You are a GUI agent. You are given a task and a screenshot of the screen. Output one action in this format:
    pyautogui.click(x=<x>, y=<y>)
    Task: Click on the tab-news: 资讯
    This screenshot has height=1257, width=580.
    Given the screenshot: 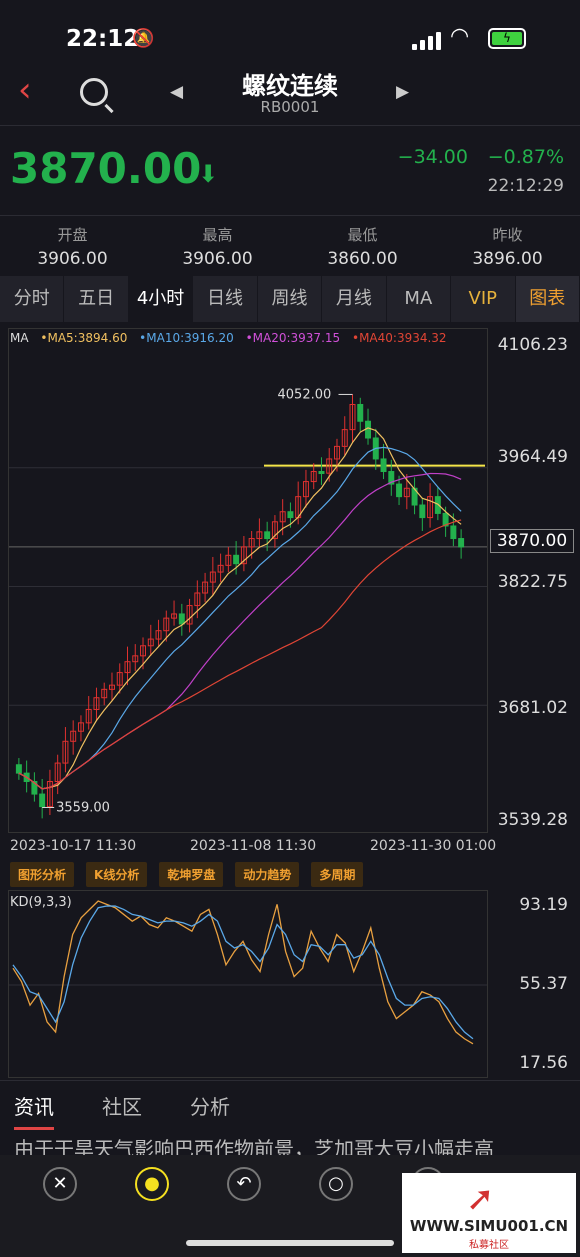 What is the action you would take?
    pyautogui.click(x=34, y=1110)
    